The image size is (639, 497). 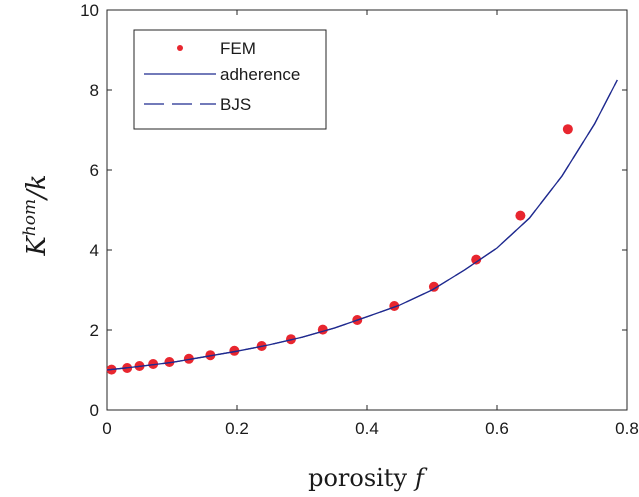 I want to click on x-tick-label: 0.4, so click(x=367, y=428).